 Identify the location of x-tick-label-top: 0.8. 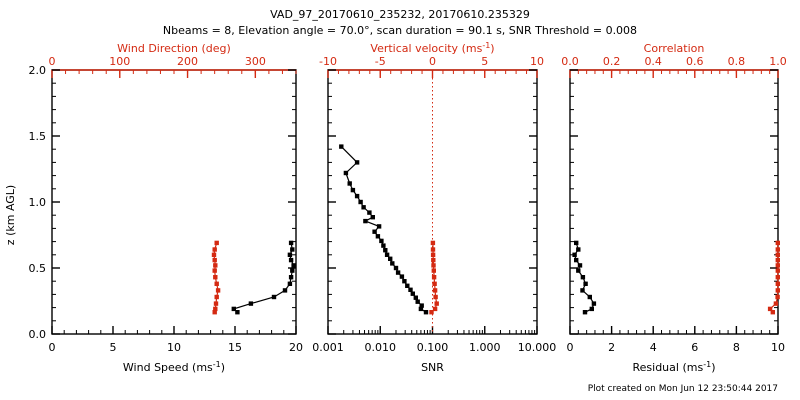
(737, 61).